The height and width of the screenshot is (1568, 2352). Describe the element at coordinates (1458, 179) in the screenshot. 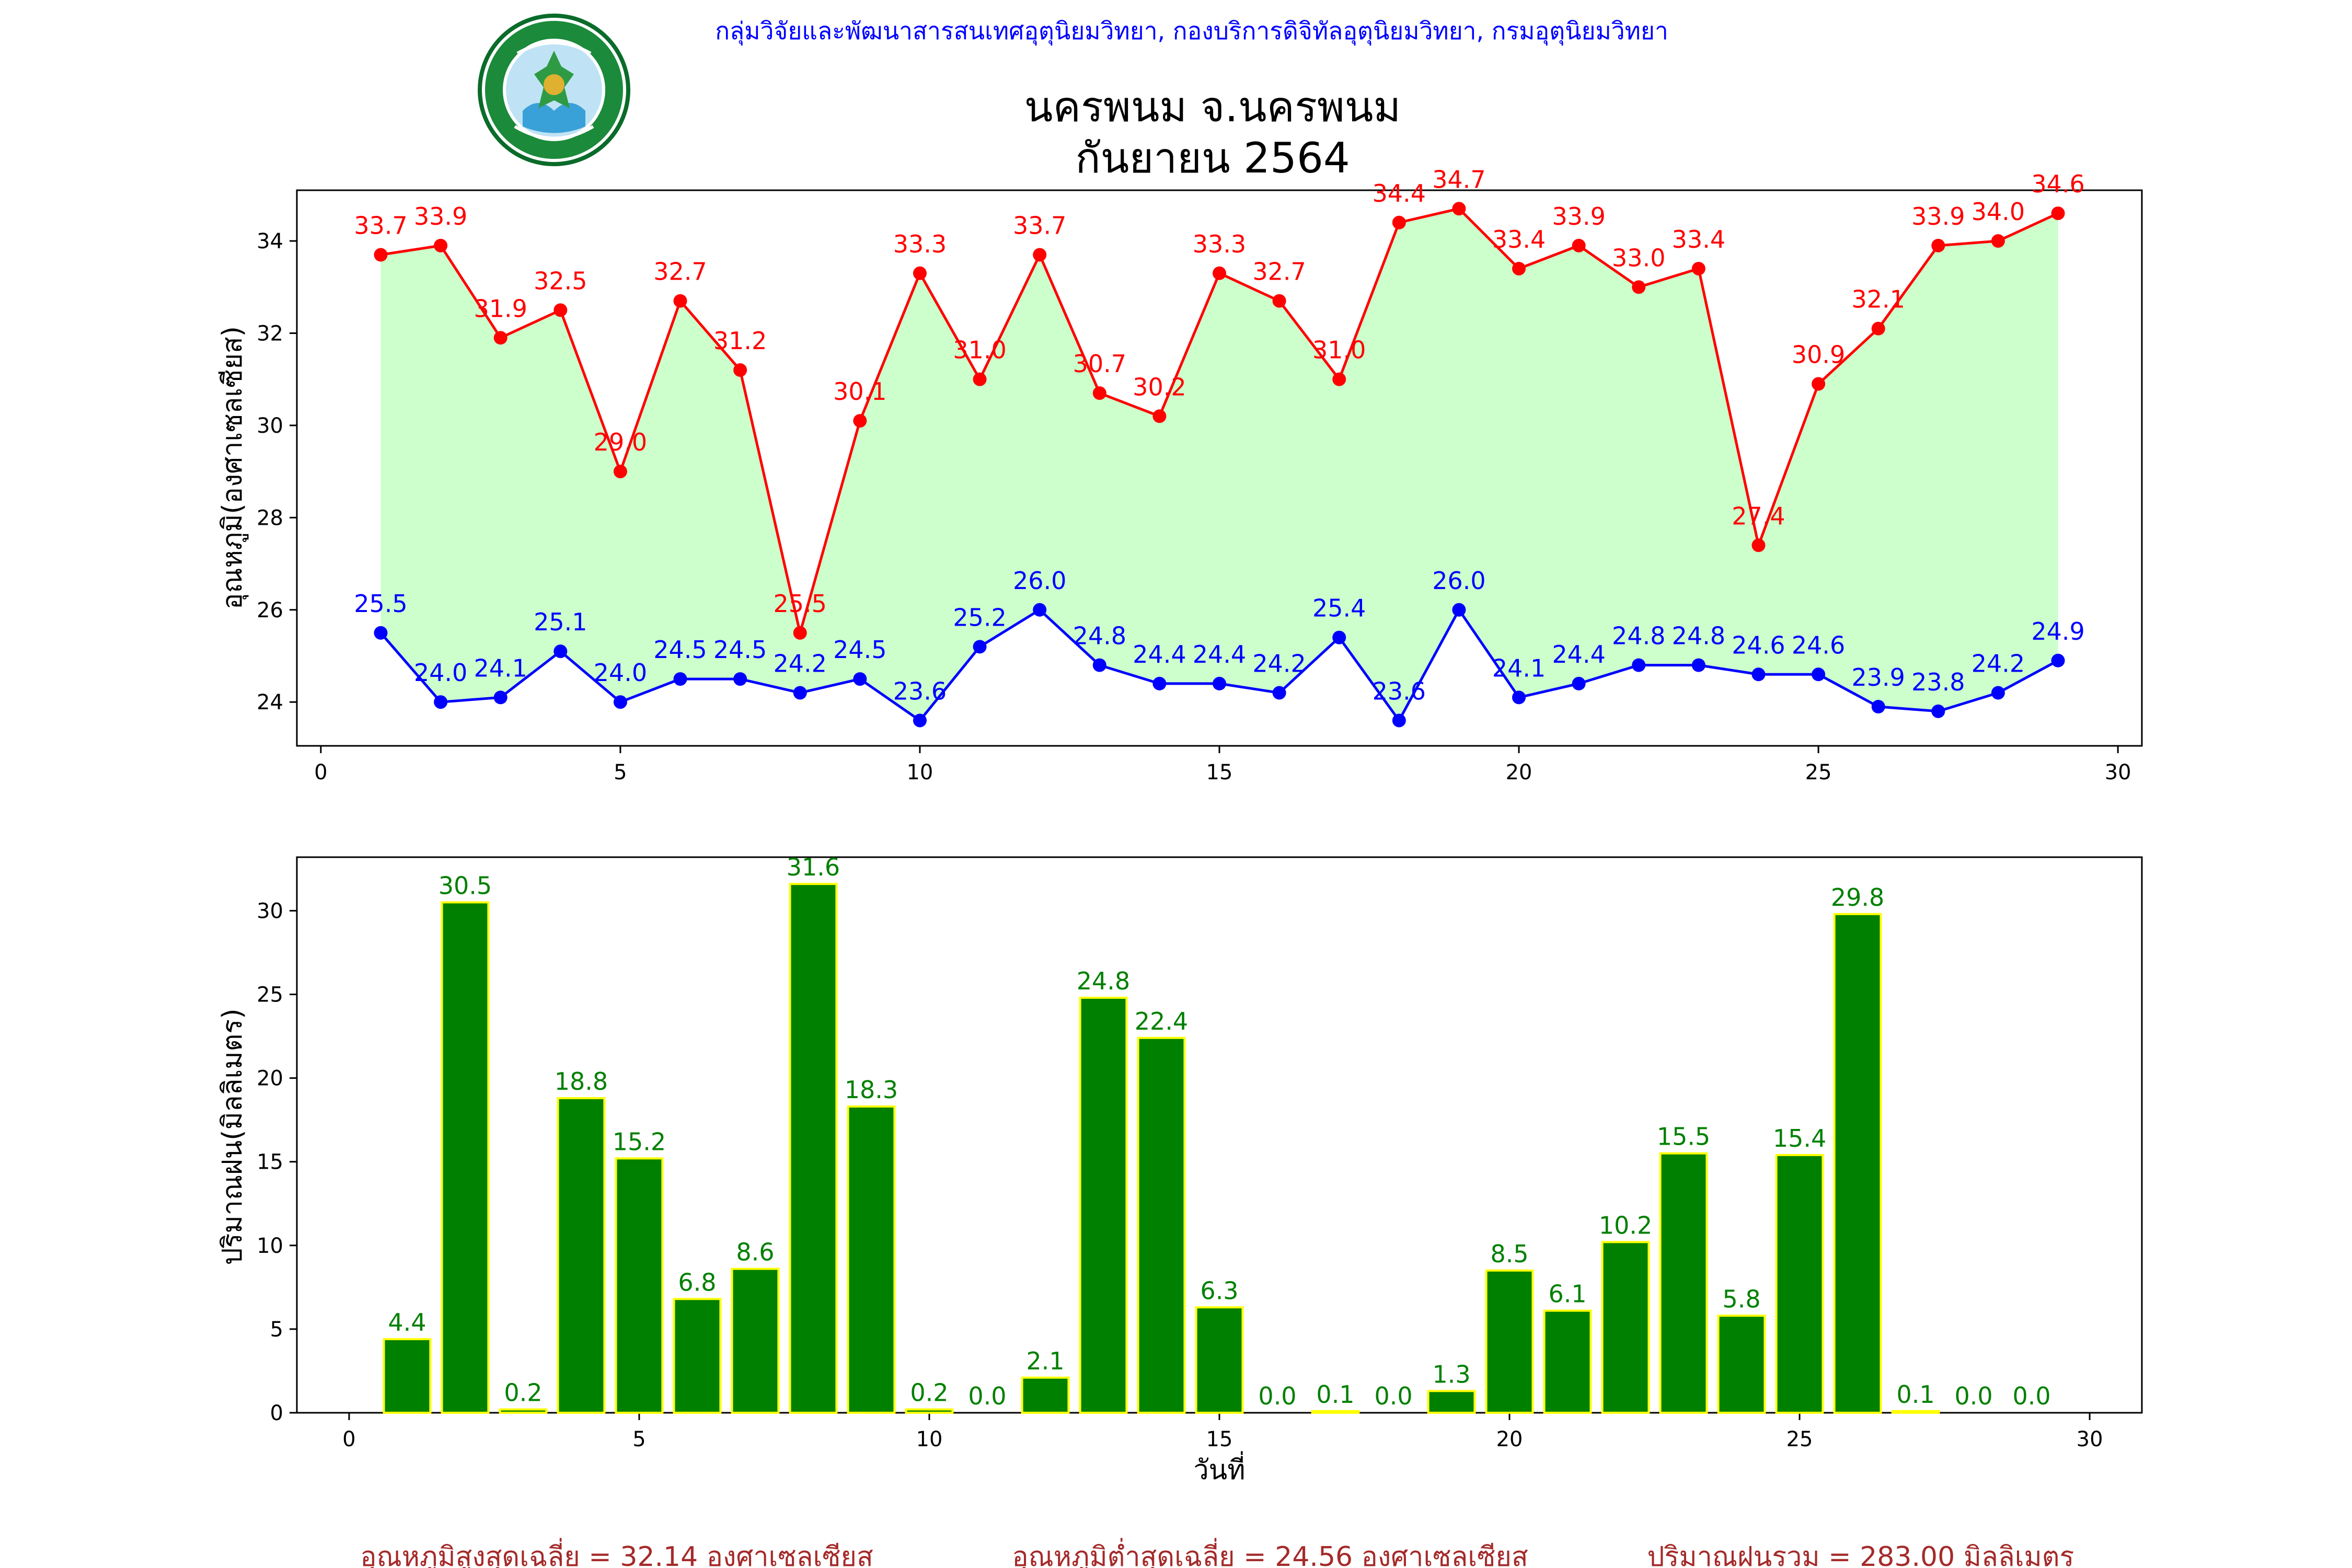

I see `tmax-data-label: 34.7` at that location.